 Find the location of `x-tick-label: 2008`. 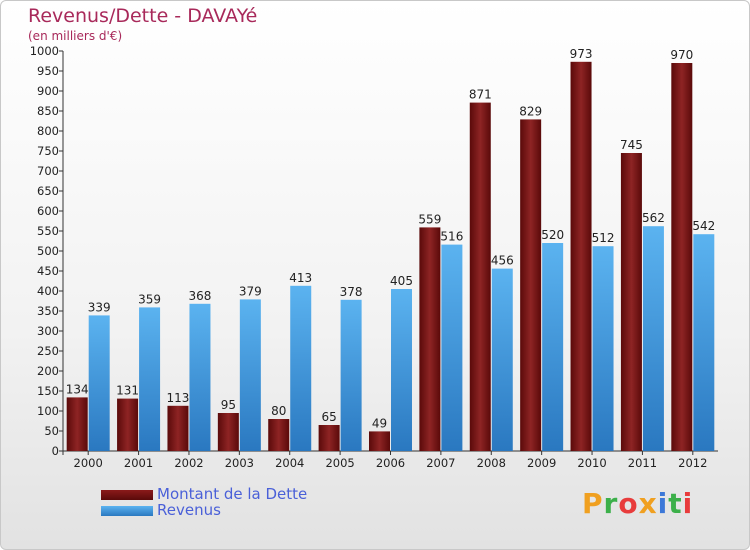

x-tick-label: 2008 is located at coordinates (491, 463).